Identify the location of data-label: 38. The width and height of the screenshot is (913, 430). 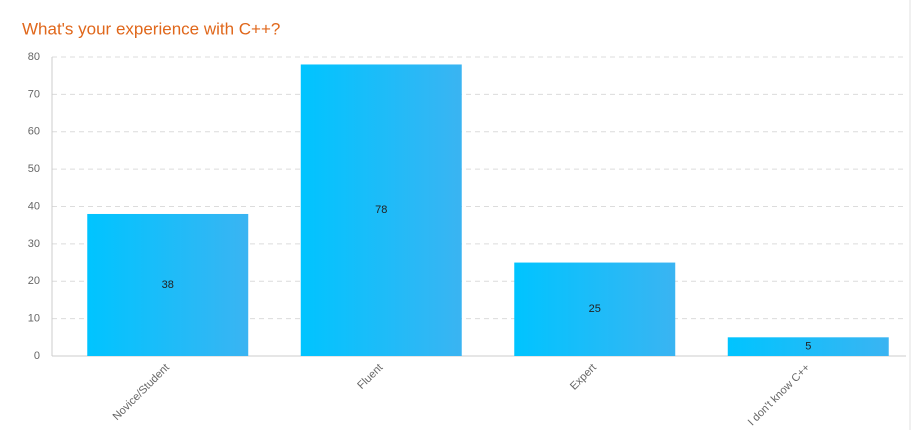
(168, 285).